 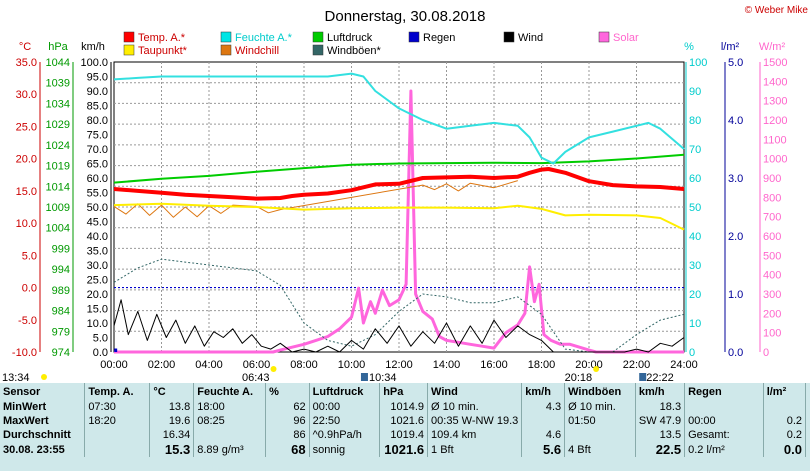 I want to click on y-tick-solar: 200, so click(x=772, y=314).